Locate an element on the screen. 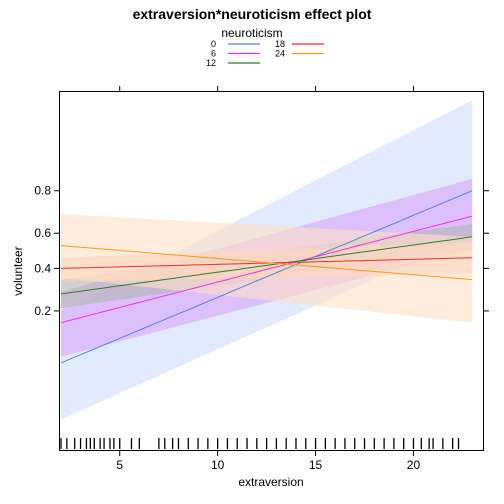 Image resolution: width=504 pixels, height=504 pixels. y-tick-label: 0.2 is located at coordinates (42, 311).